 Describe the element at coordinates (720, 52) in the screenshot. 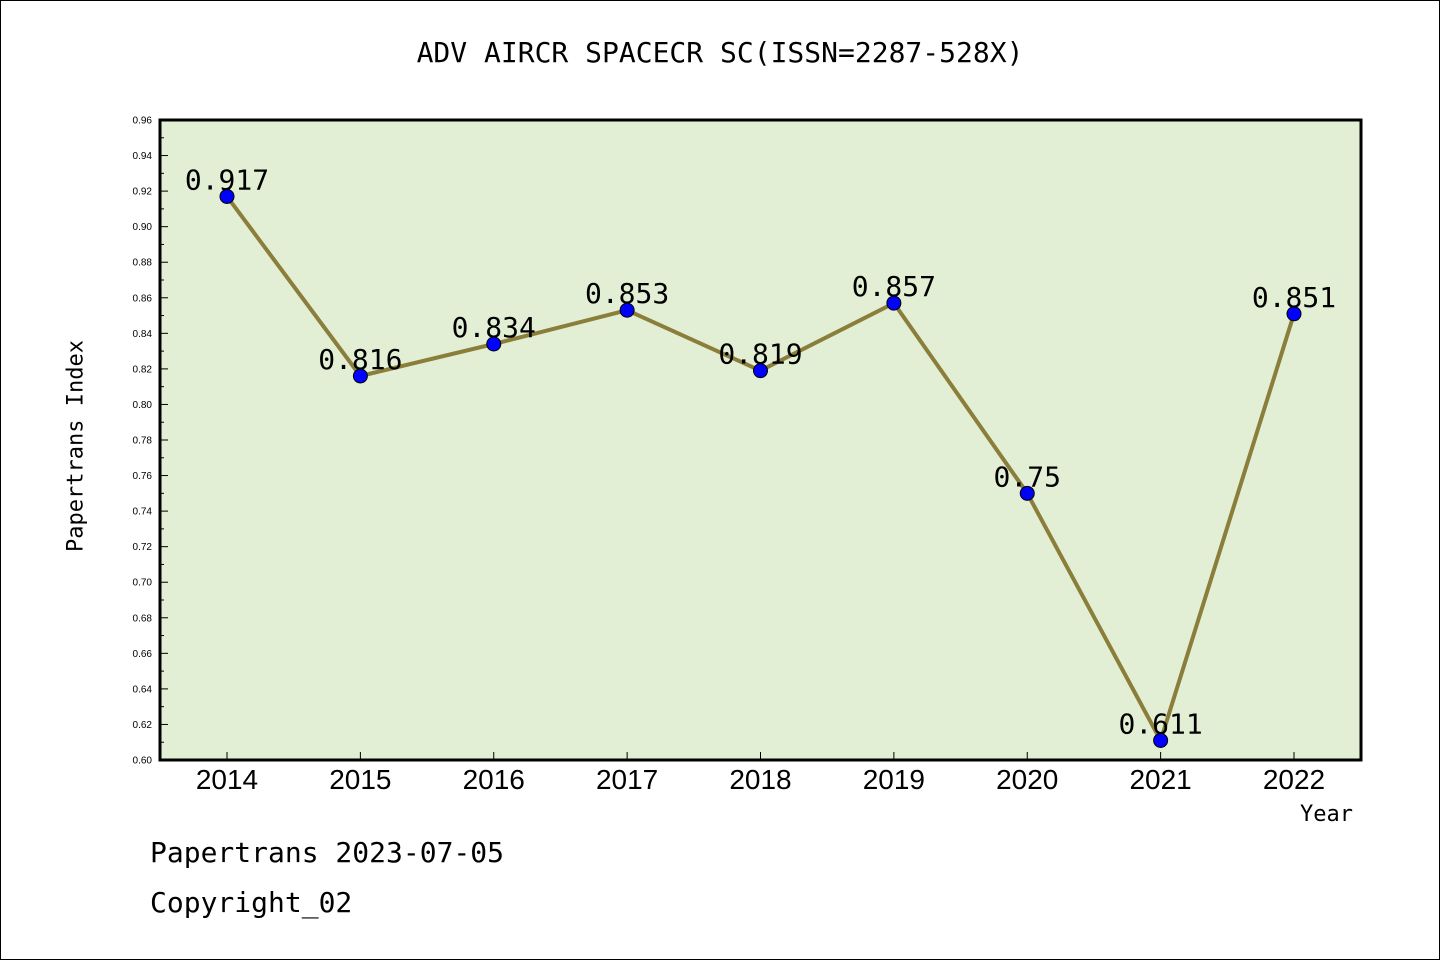

I see `chart-title: ADV AIRCR SPACECR SC(ISSN=2287-528X)` at that location.